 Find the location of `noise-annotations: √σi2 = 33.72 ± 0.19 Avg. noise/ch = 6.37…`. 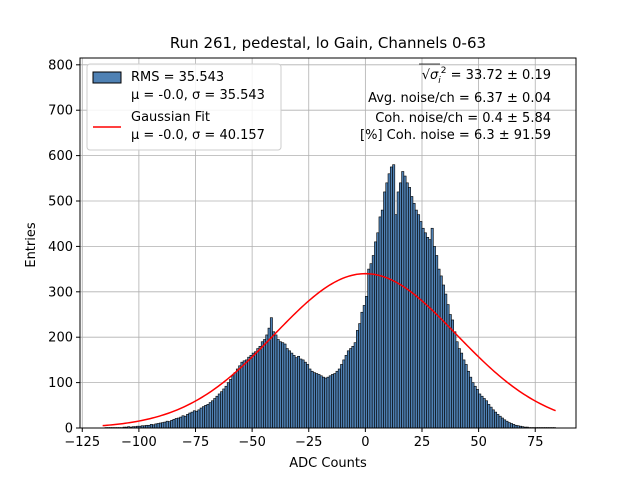

noise-annotations: √σi2 = 33.72 ± 0.19 Avg. noise/ch = 6.37… is located at coordinates (455, 103).